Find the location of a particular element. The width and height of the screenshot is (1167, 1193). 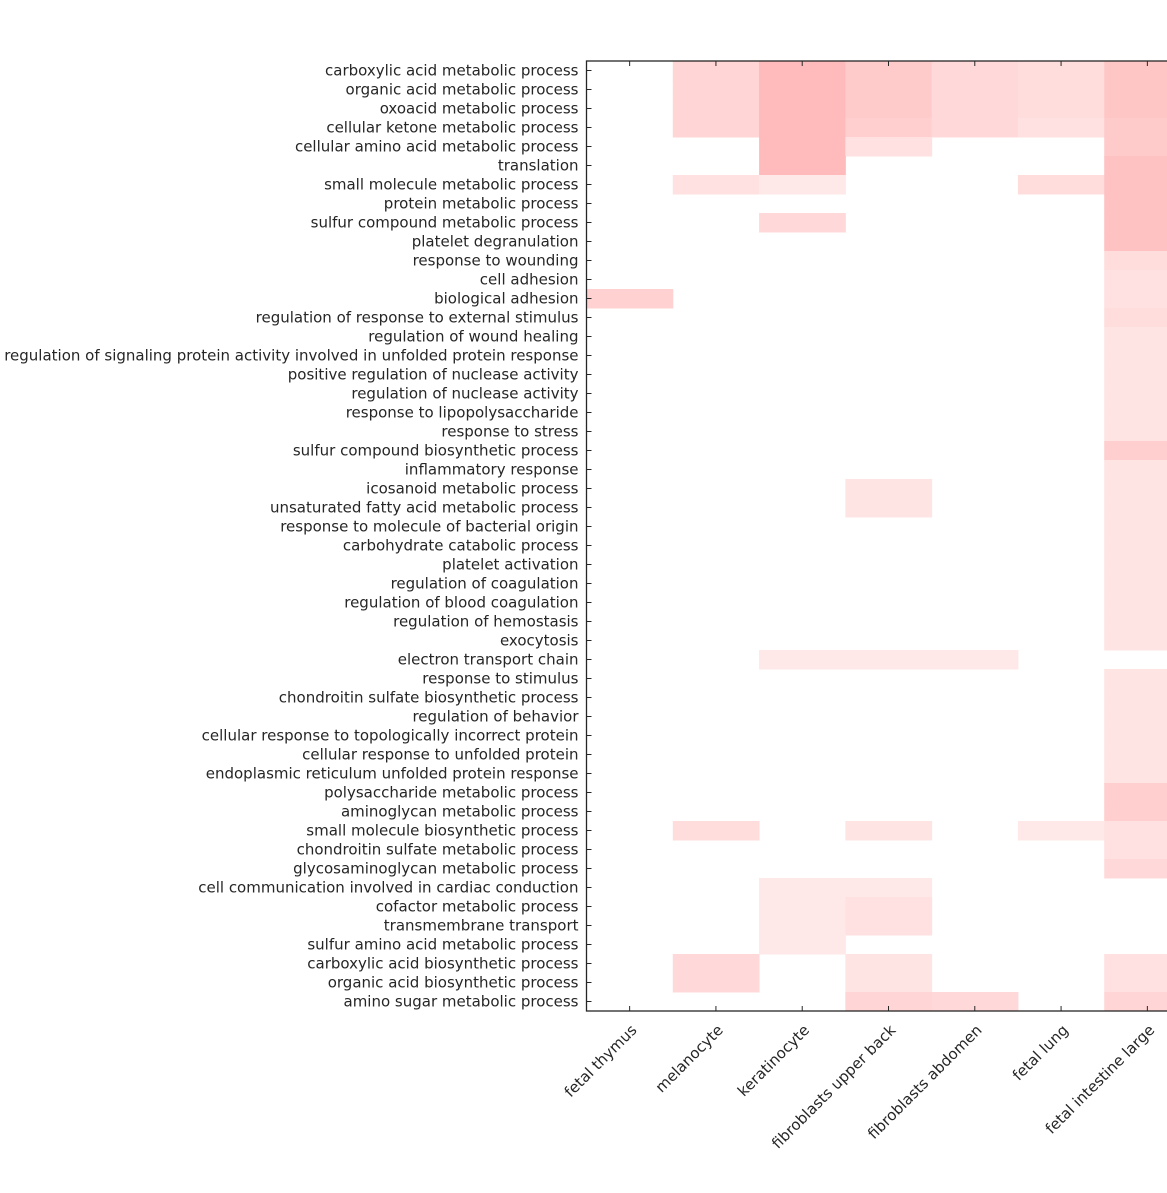

y-tick-label: regulation of behavior is located at coordinates (495, 717).